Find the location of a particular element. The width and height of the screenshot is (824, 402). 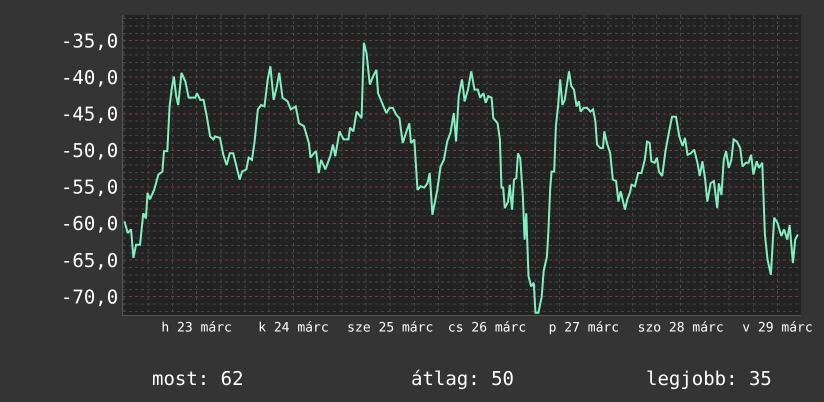

text: most: 62 is located at coordinates (198, 379).